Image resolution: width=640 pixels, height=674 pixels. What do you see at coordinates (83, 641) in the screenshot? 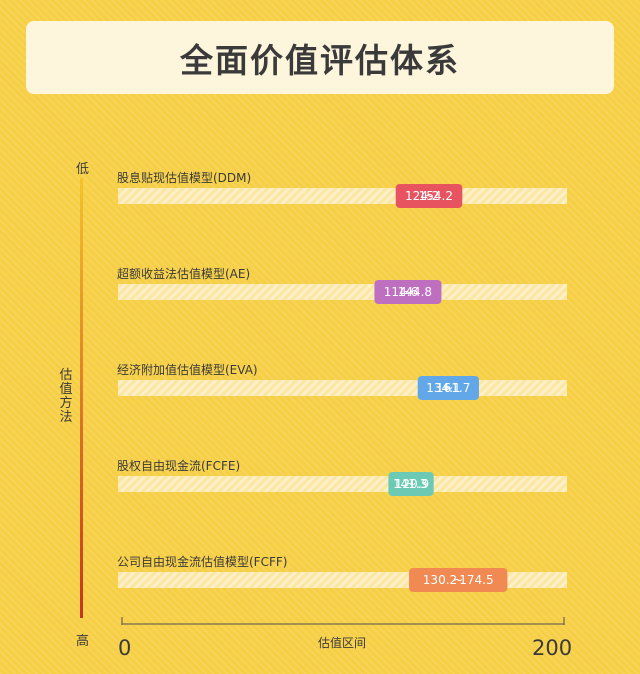
I see `y-high-label: 高` at bounding box center [83, 641].